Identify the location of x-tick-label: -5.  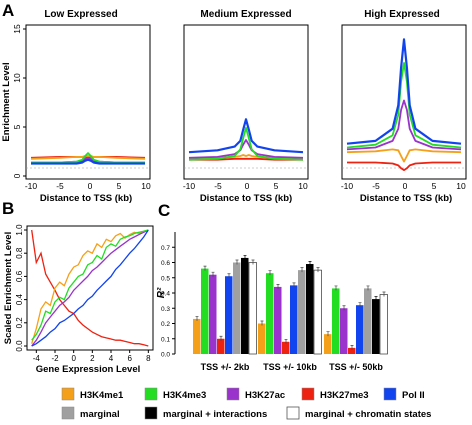
(218, 186).